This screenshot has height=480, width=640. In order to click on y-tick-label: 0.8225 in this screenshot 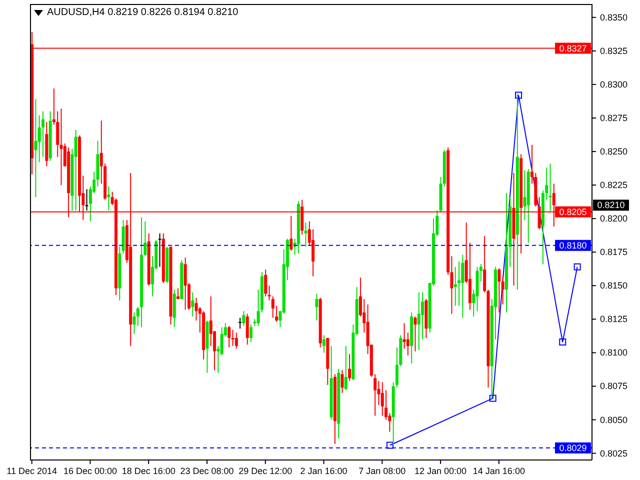, I will do `click(614, 185)`.